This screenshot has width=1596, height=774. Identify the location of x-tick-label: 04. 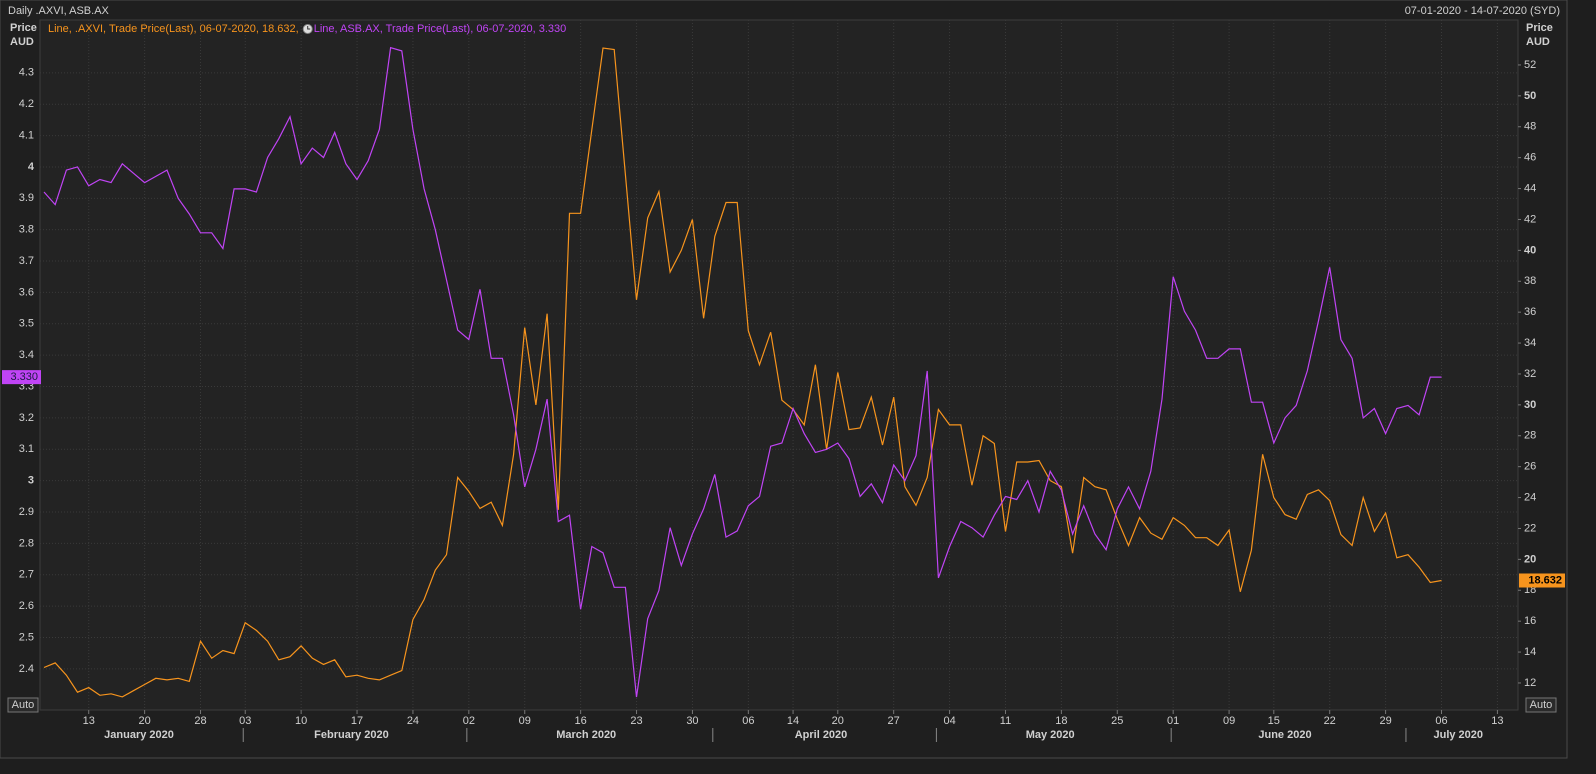
(949, 721).